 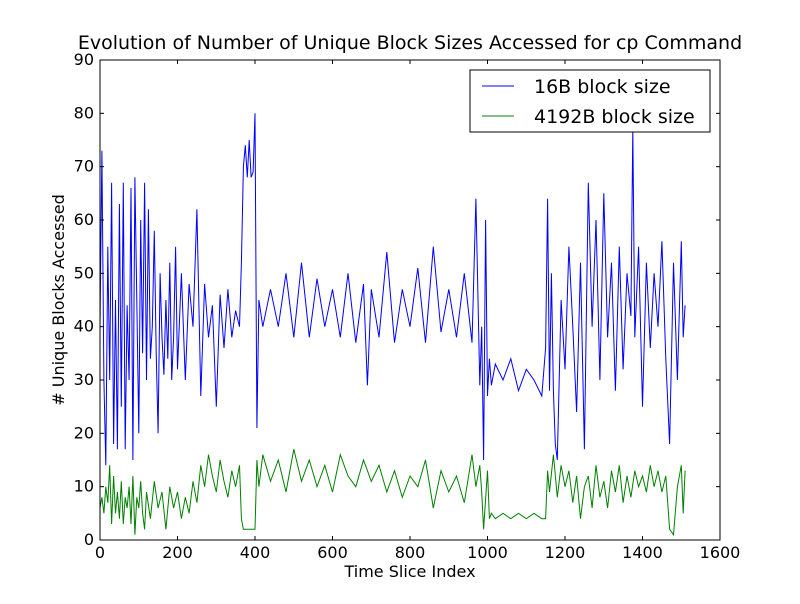 What do you see at coordinates (100, 552) in the screenshot?
I see `x-tick-label: 0` at bounding box center [100, 552].